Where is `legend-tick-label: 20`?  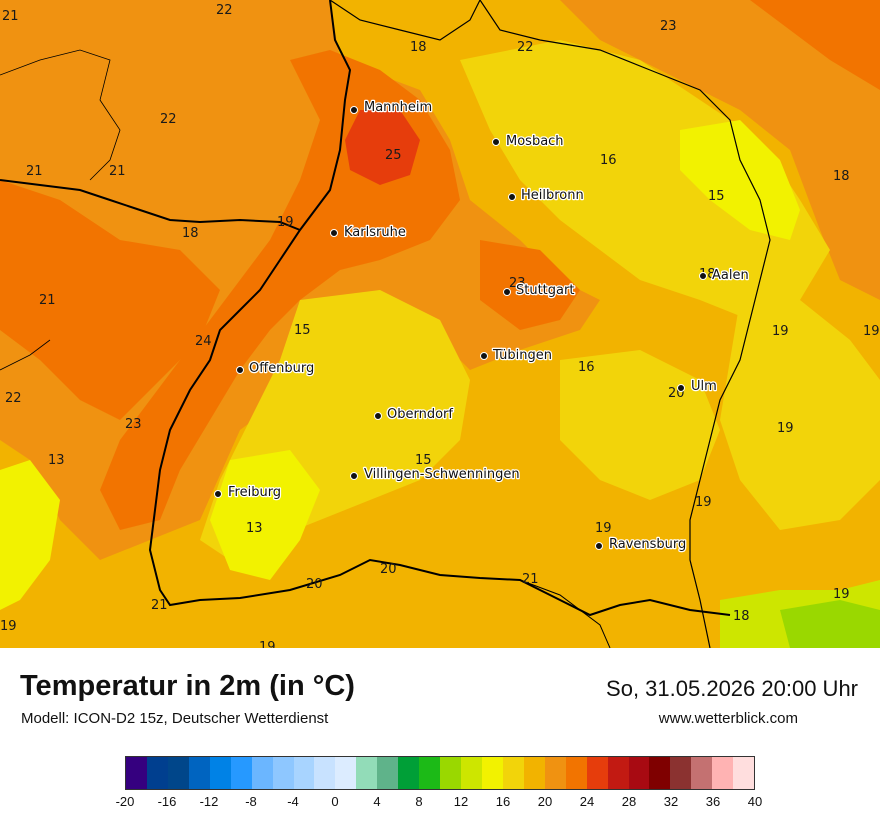
legend-tick-label: 20 is located at coordinates (545, 801).